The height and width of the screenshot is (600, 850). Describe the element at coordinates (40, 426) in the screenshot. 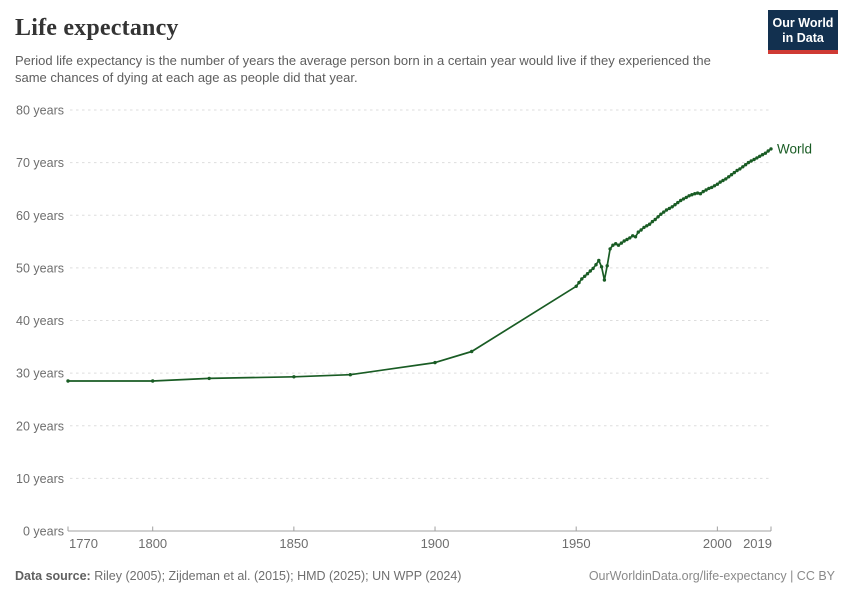

I see `y-axis-tick-label: 20 years` at that location.